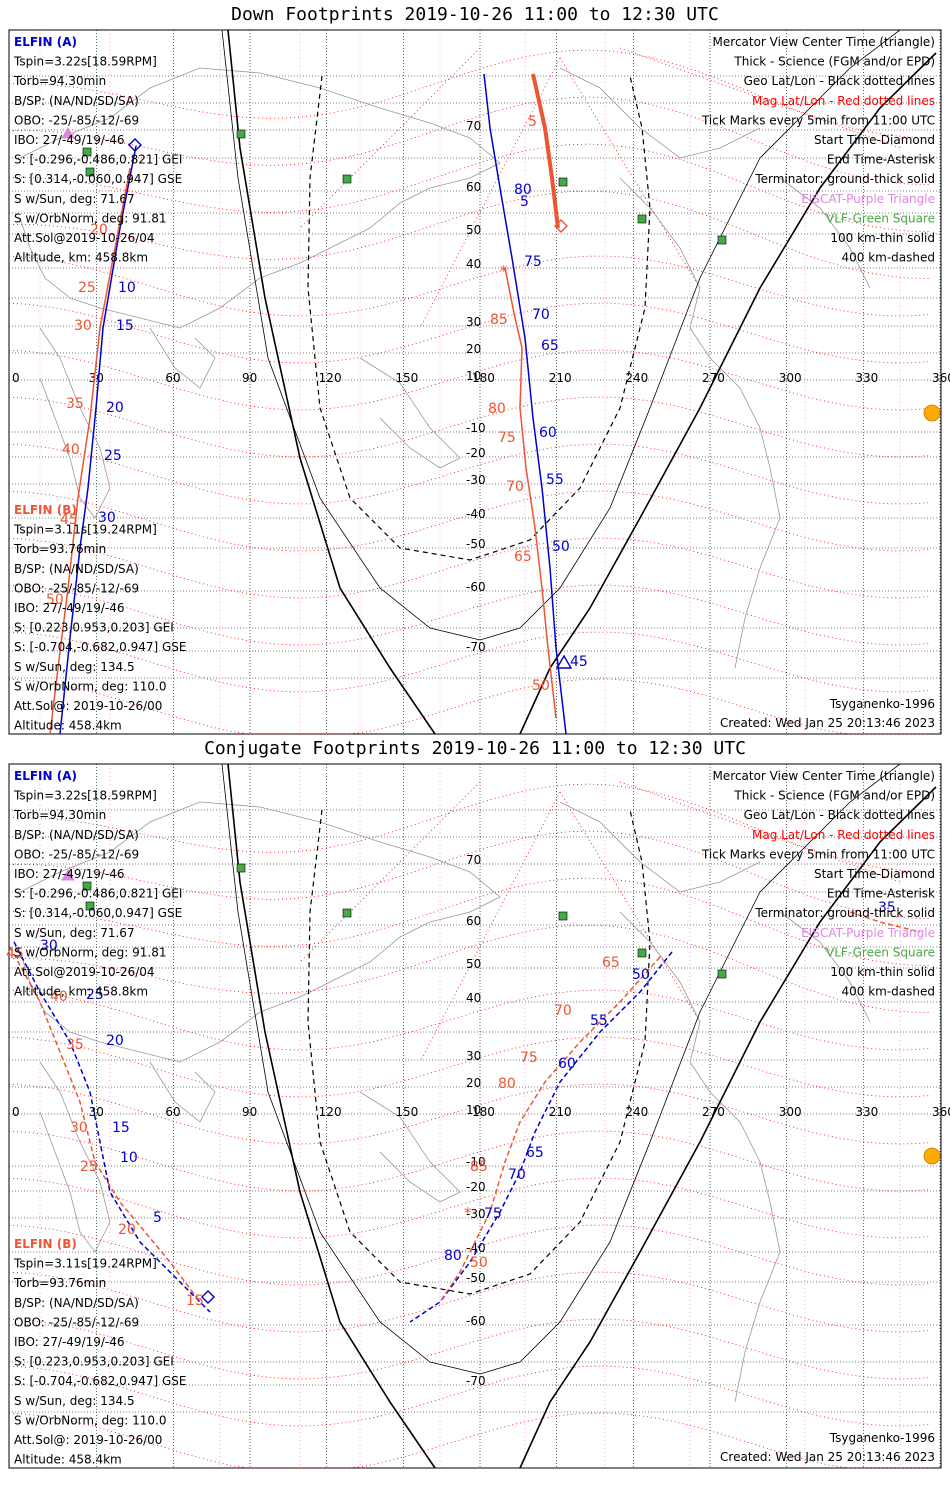  I want to click on elfin-b-conj-time-label: 25, so click(89, 1167).